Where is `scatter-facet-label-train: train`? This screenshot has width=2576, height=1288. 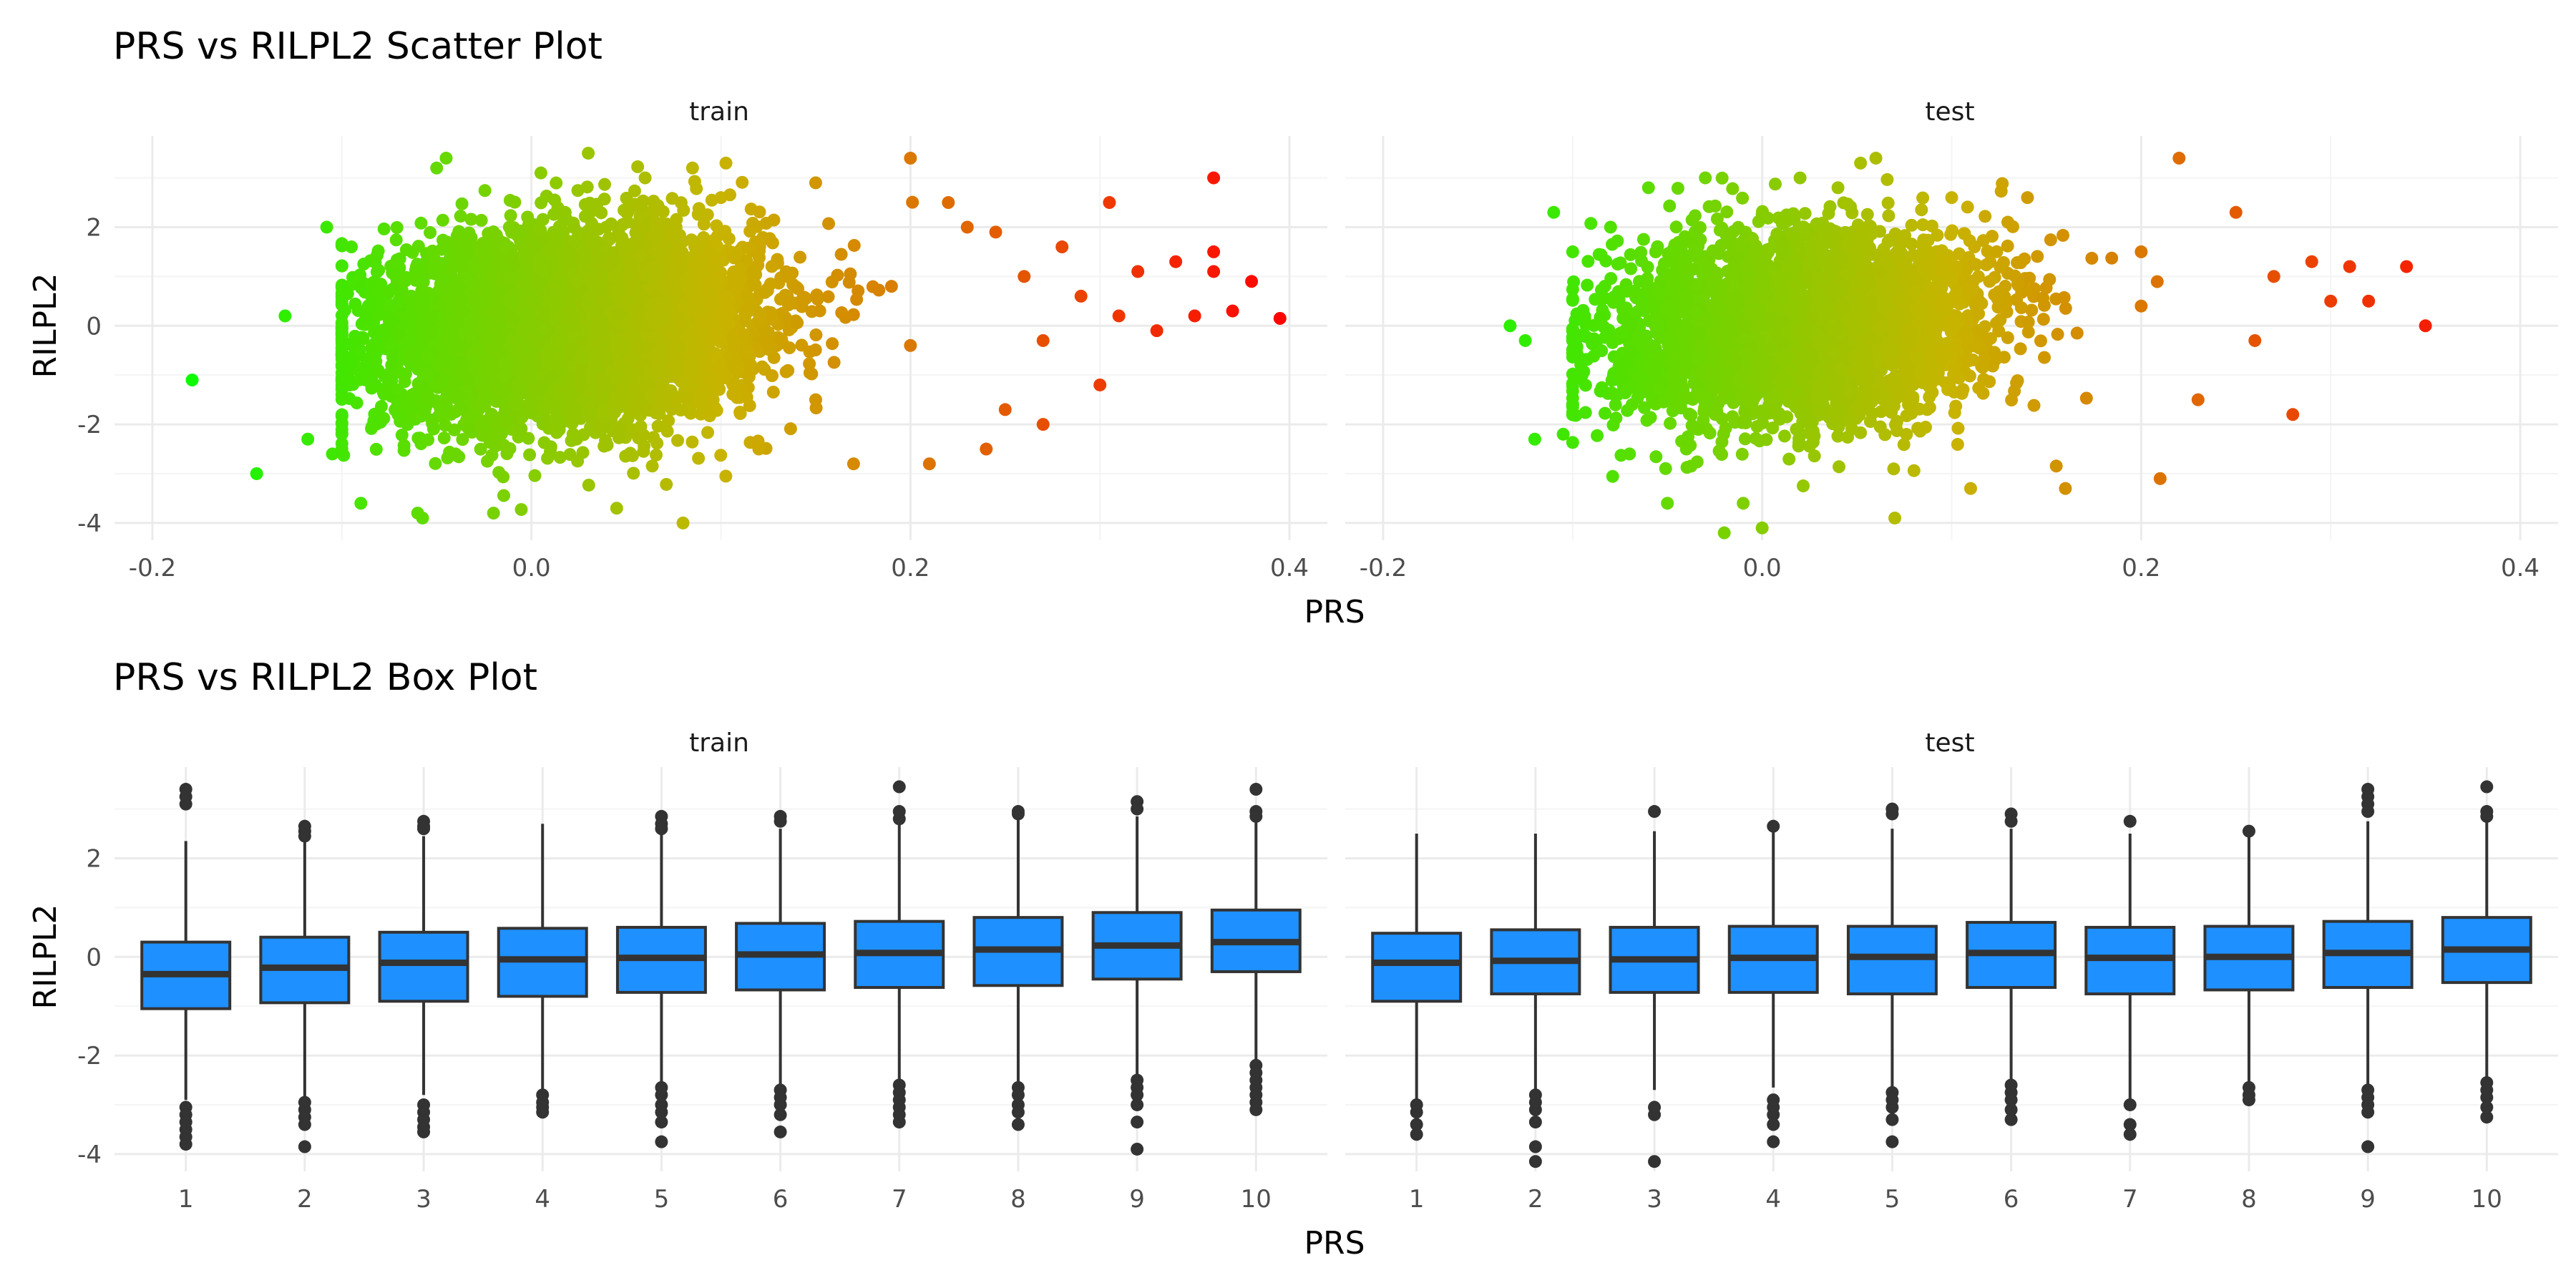
scatter-facet-label-train: train is located at coordinates (719, 112).